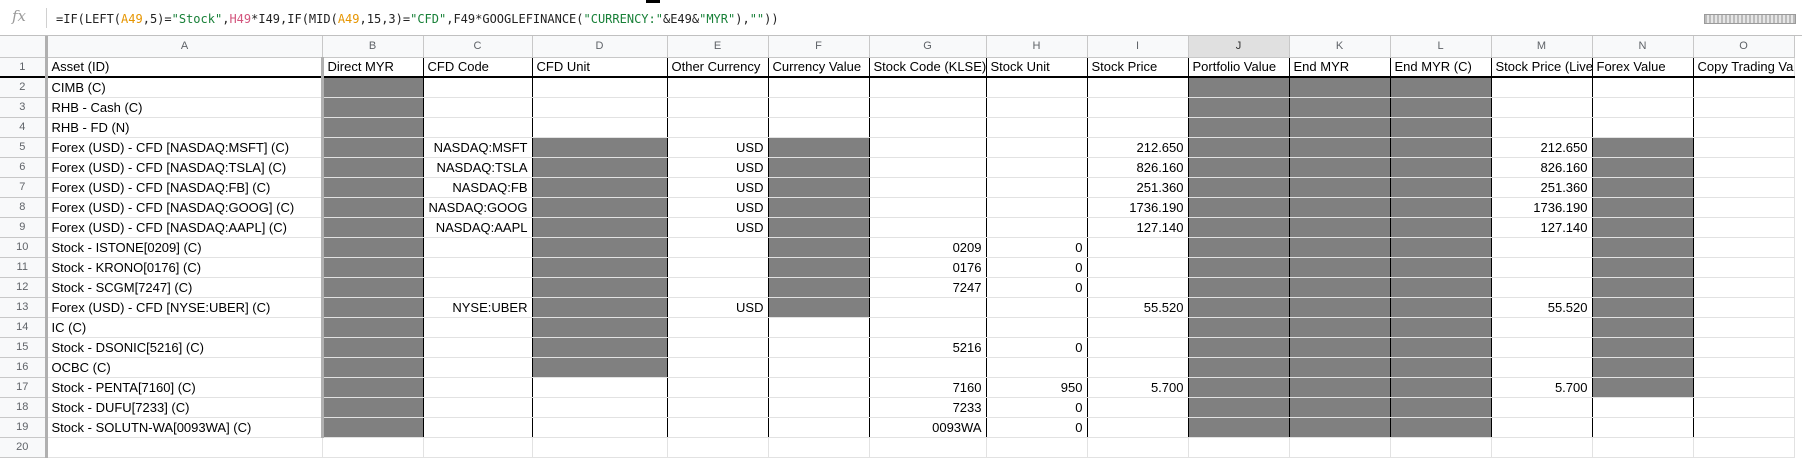  What do you see at coordinates (24, 247) in the screenshot?
I see `row-header: 10` at bounding box center [24, 247].